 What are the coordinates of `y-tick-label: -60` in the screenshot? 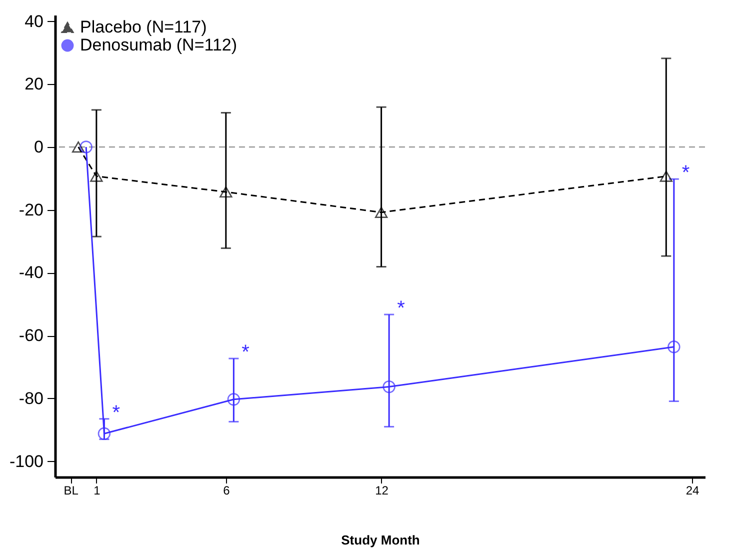 It's located at (31, 336).